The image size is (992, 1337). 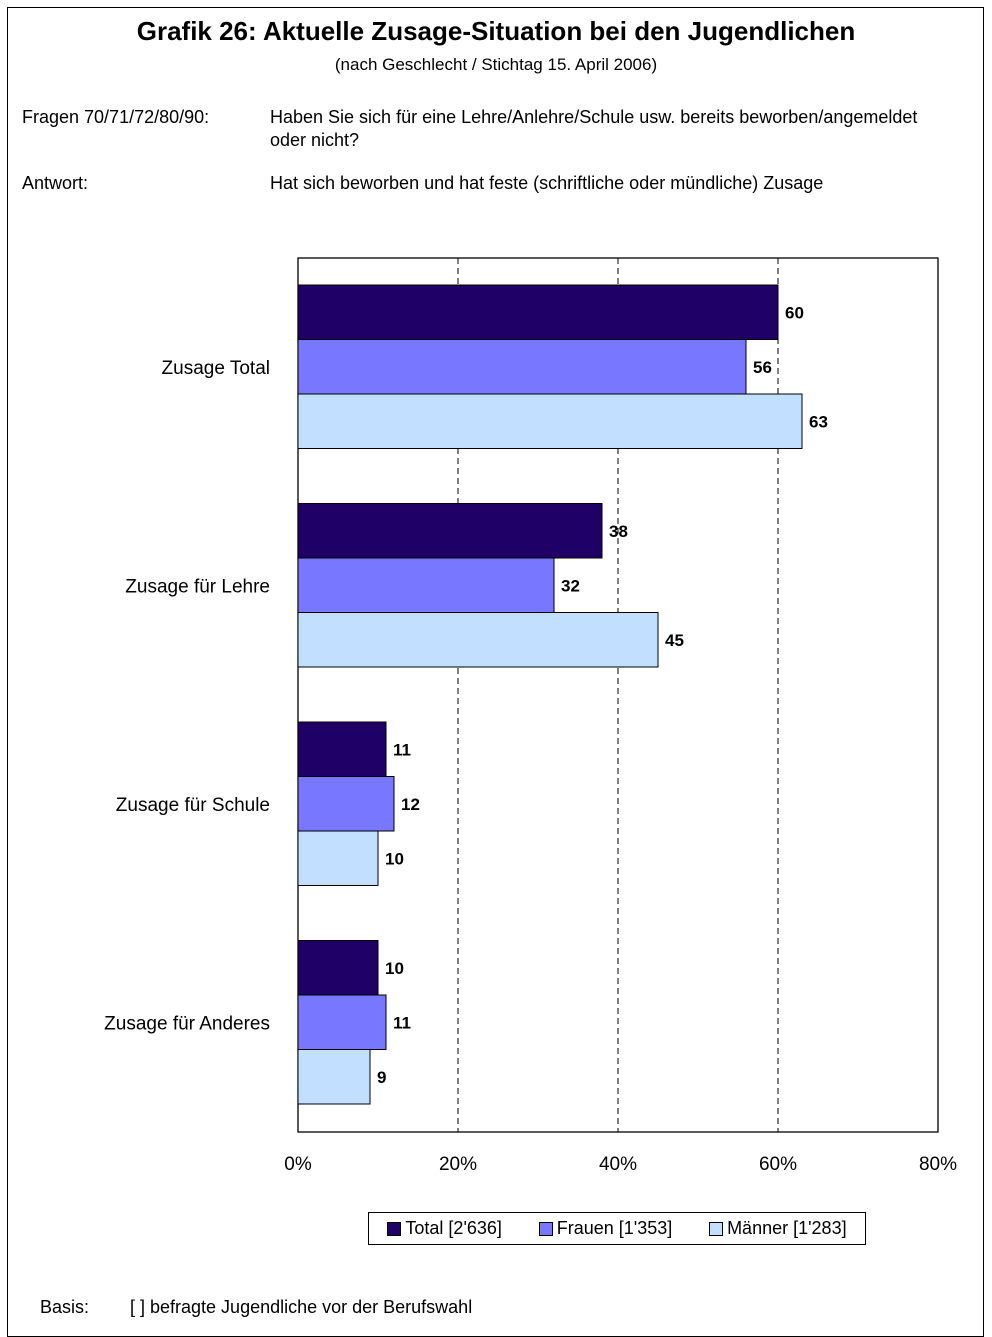 What do you see at coordinates (394, 1228) in the screenshot?
I see `legend-swatch-total` at bounding box center [394, 1228].